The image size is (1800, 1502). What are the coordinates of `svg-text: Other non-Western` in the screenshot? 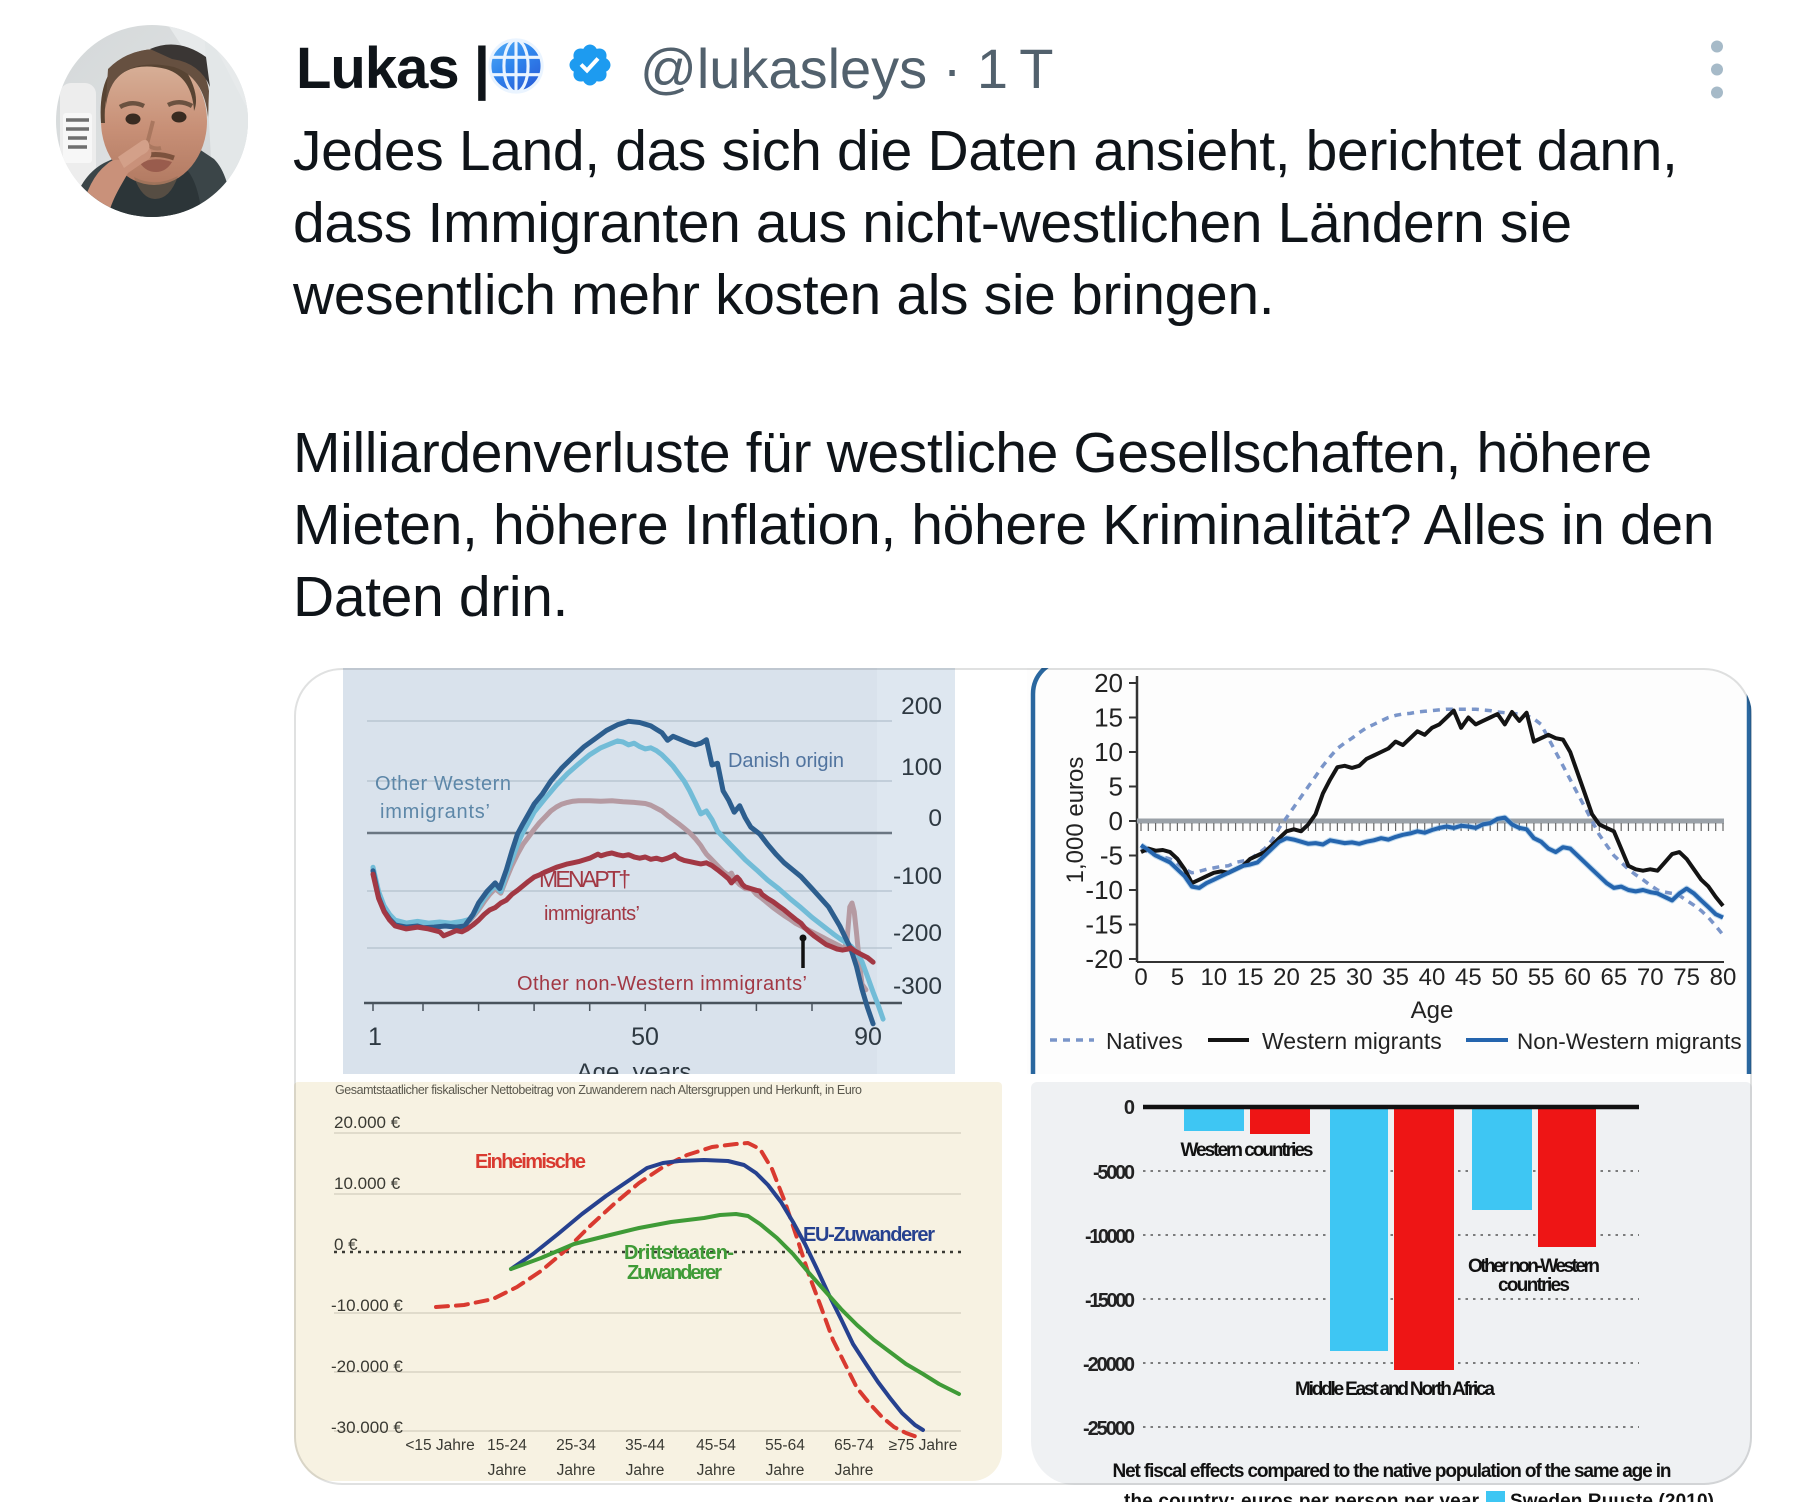 It's located at (1534, 1266).